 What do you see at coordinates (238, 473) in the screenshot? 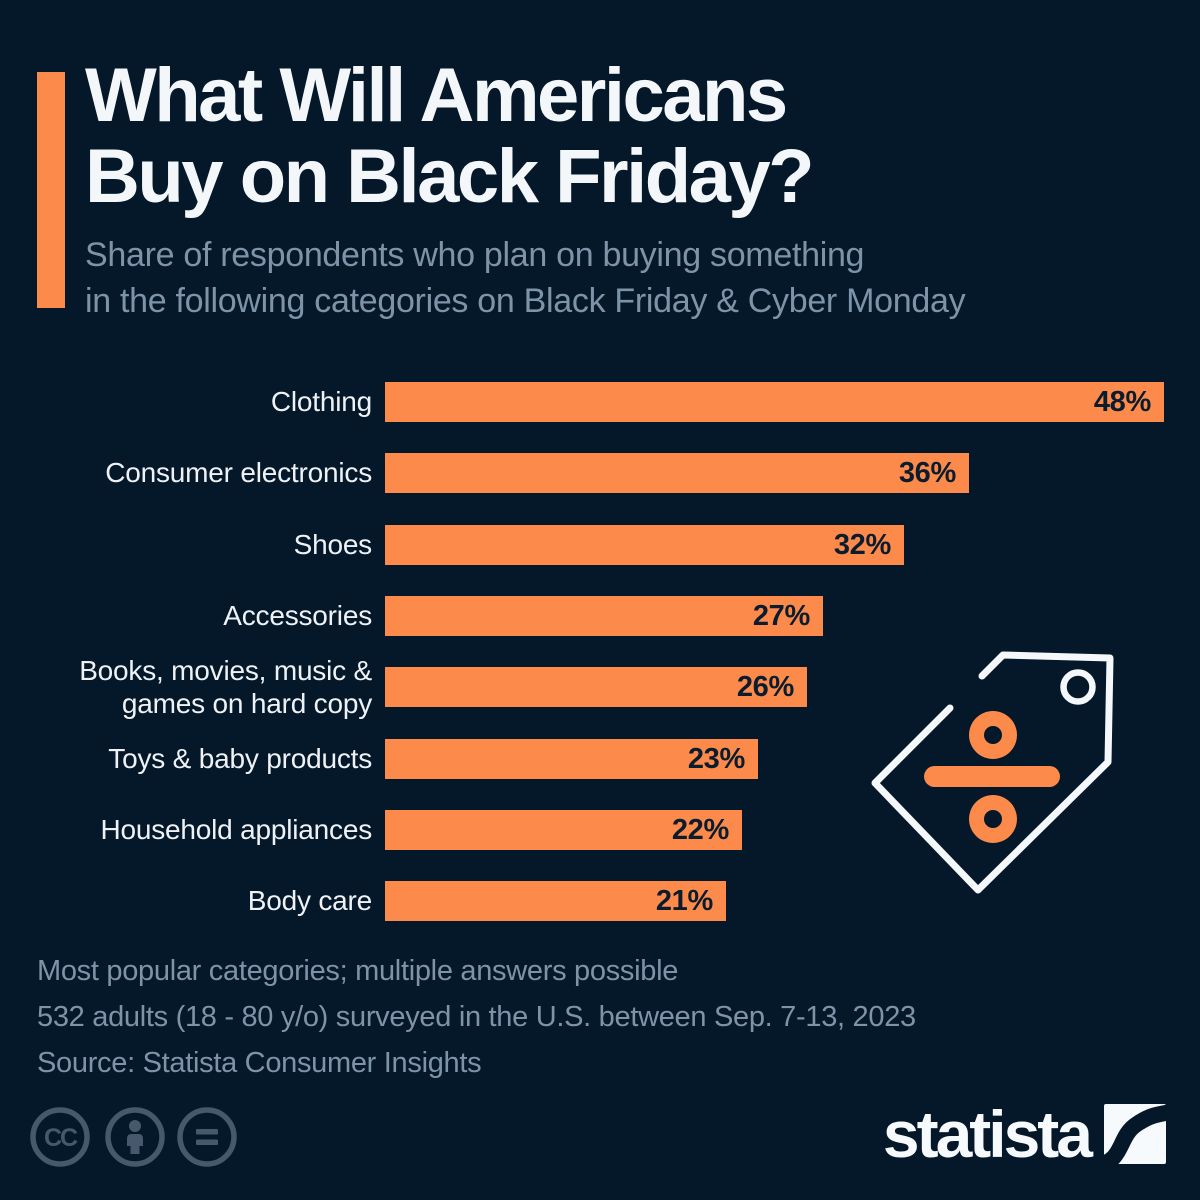
I see `category-label: Consumer electronics` at bounding box center [238, 473].